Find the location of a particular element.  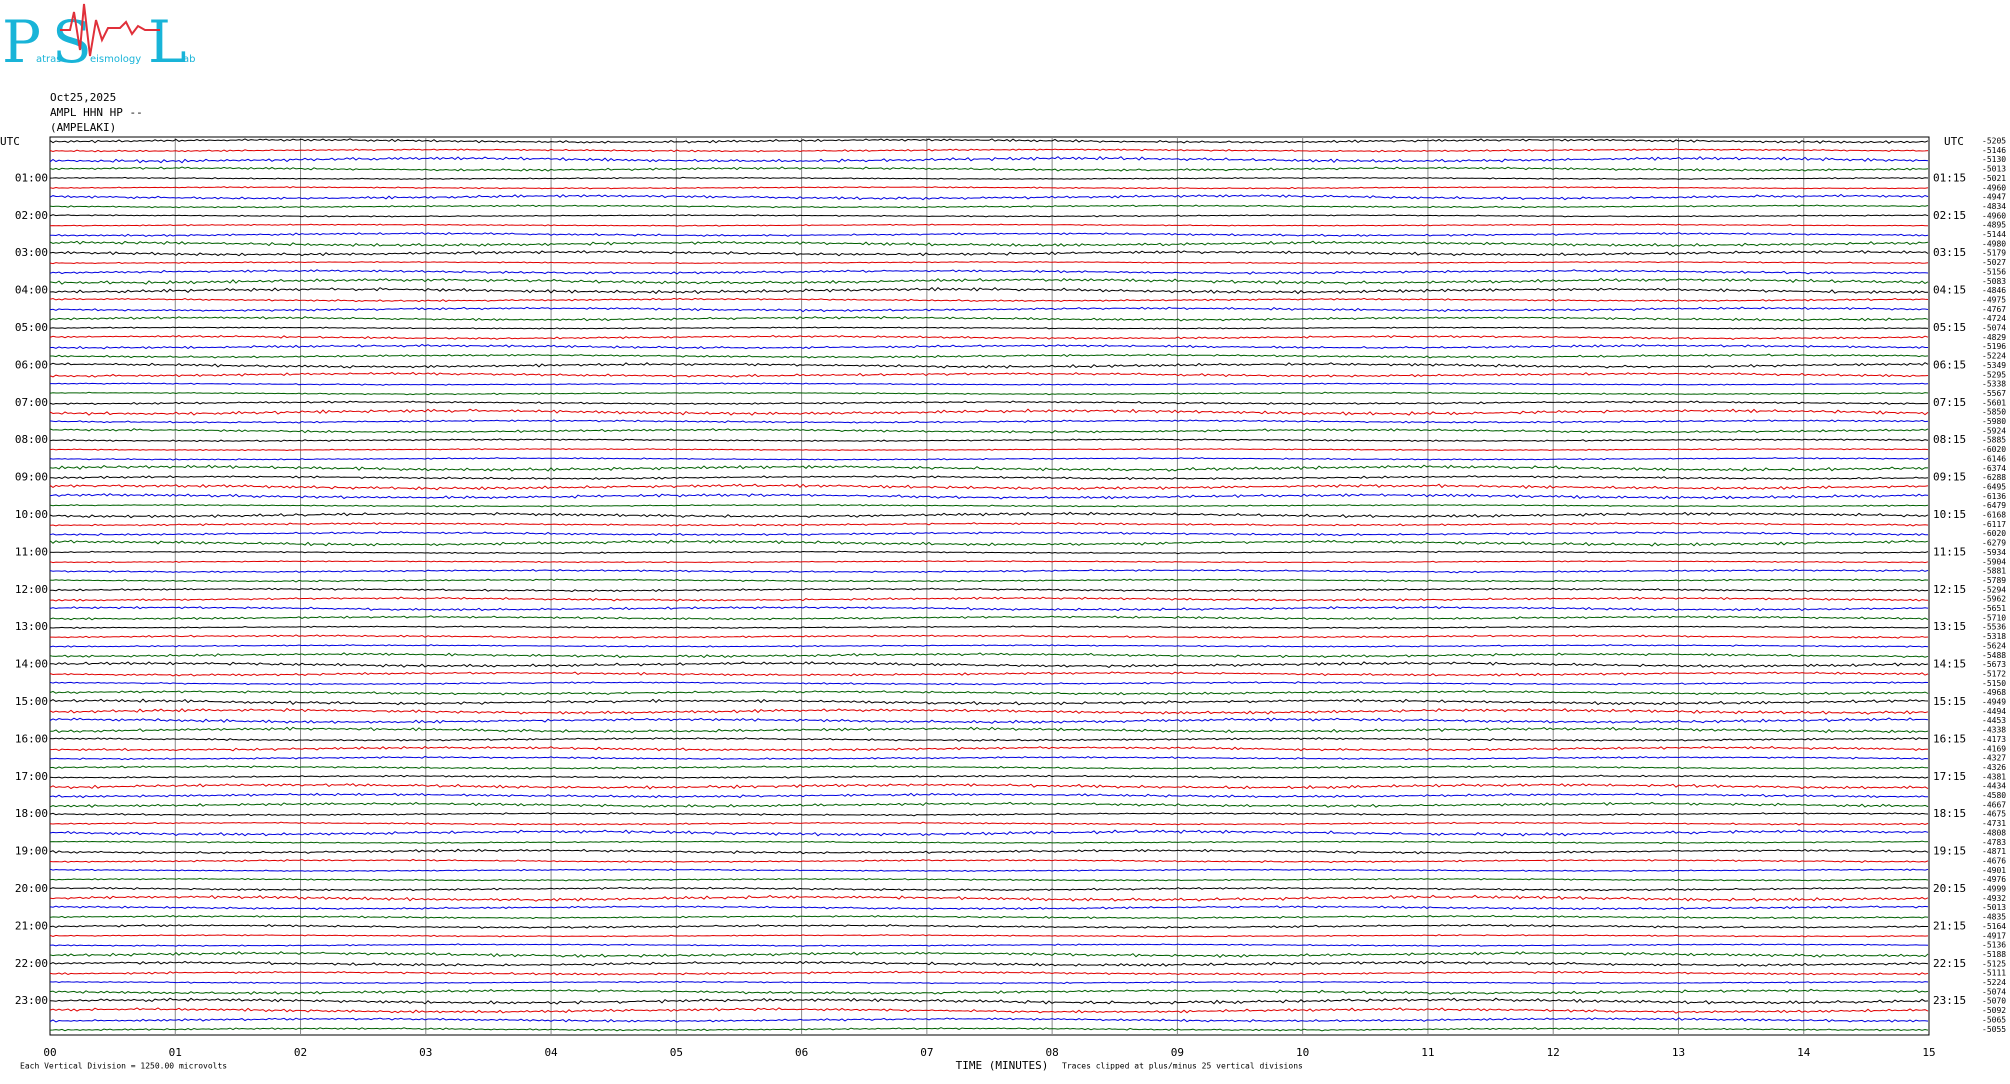

hour-label: 15:00 is located at coordinates (31, 701).